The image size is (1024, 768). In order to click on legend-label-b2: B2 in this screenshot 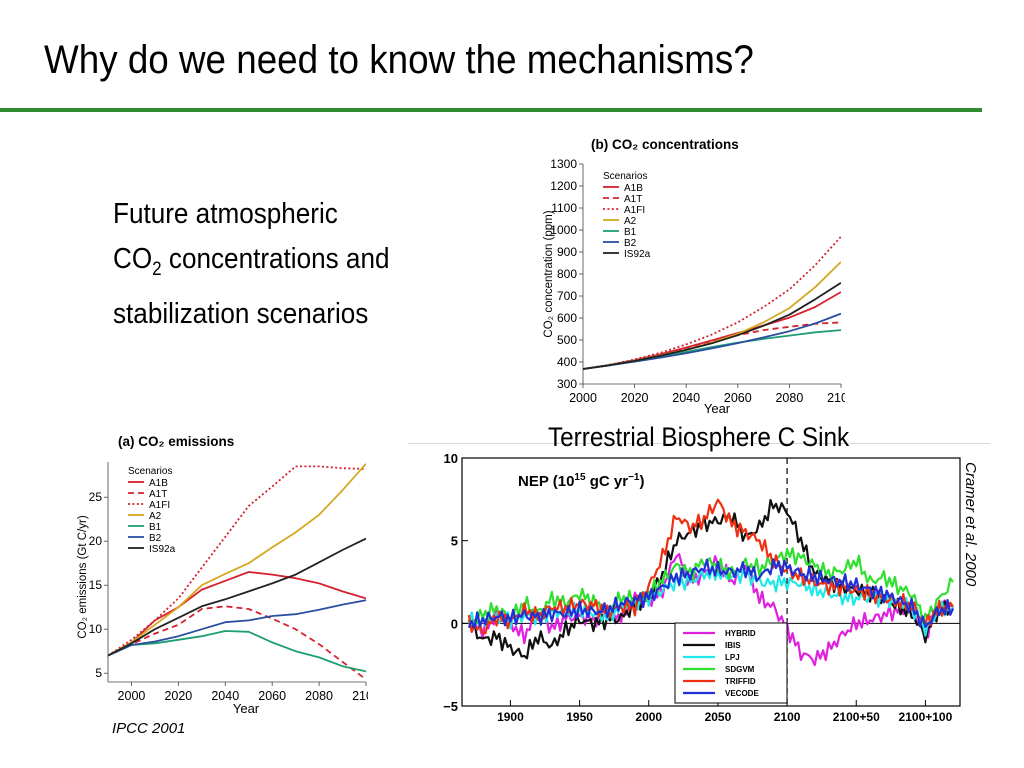, I will do `click(630, 243)`.